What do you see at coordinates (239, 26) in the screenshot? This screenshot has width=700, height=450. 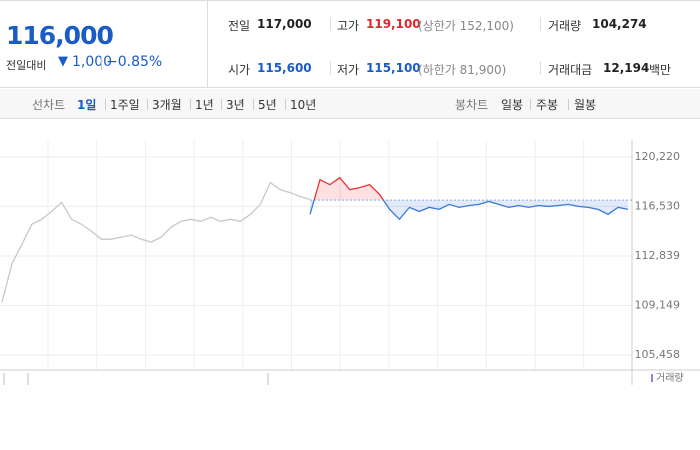 I see `stat-label: 전일` at bounding box center [239, 26].